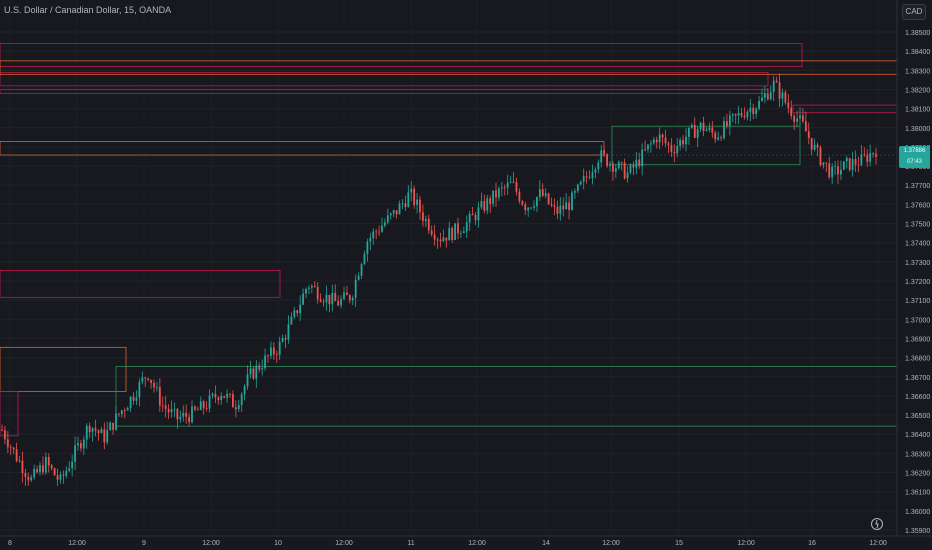 Image resolution: width=932 pixels, height=550 pixels. I want to click on price-axis-label: 1.38100, so click(917, 110).